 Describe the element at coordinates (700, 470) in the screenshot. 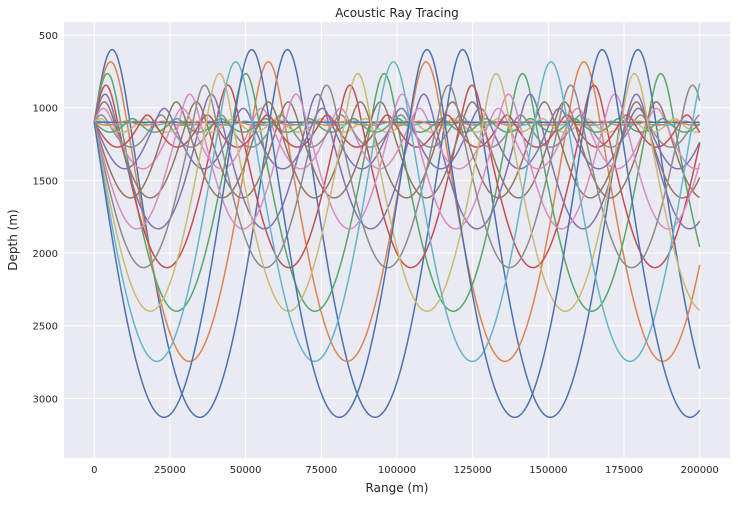

I see `x-tick-label: 200000` at that location.